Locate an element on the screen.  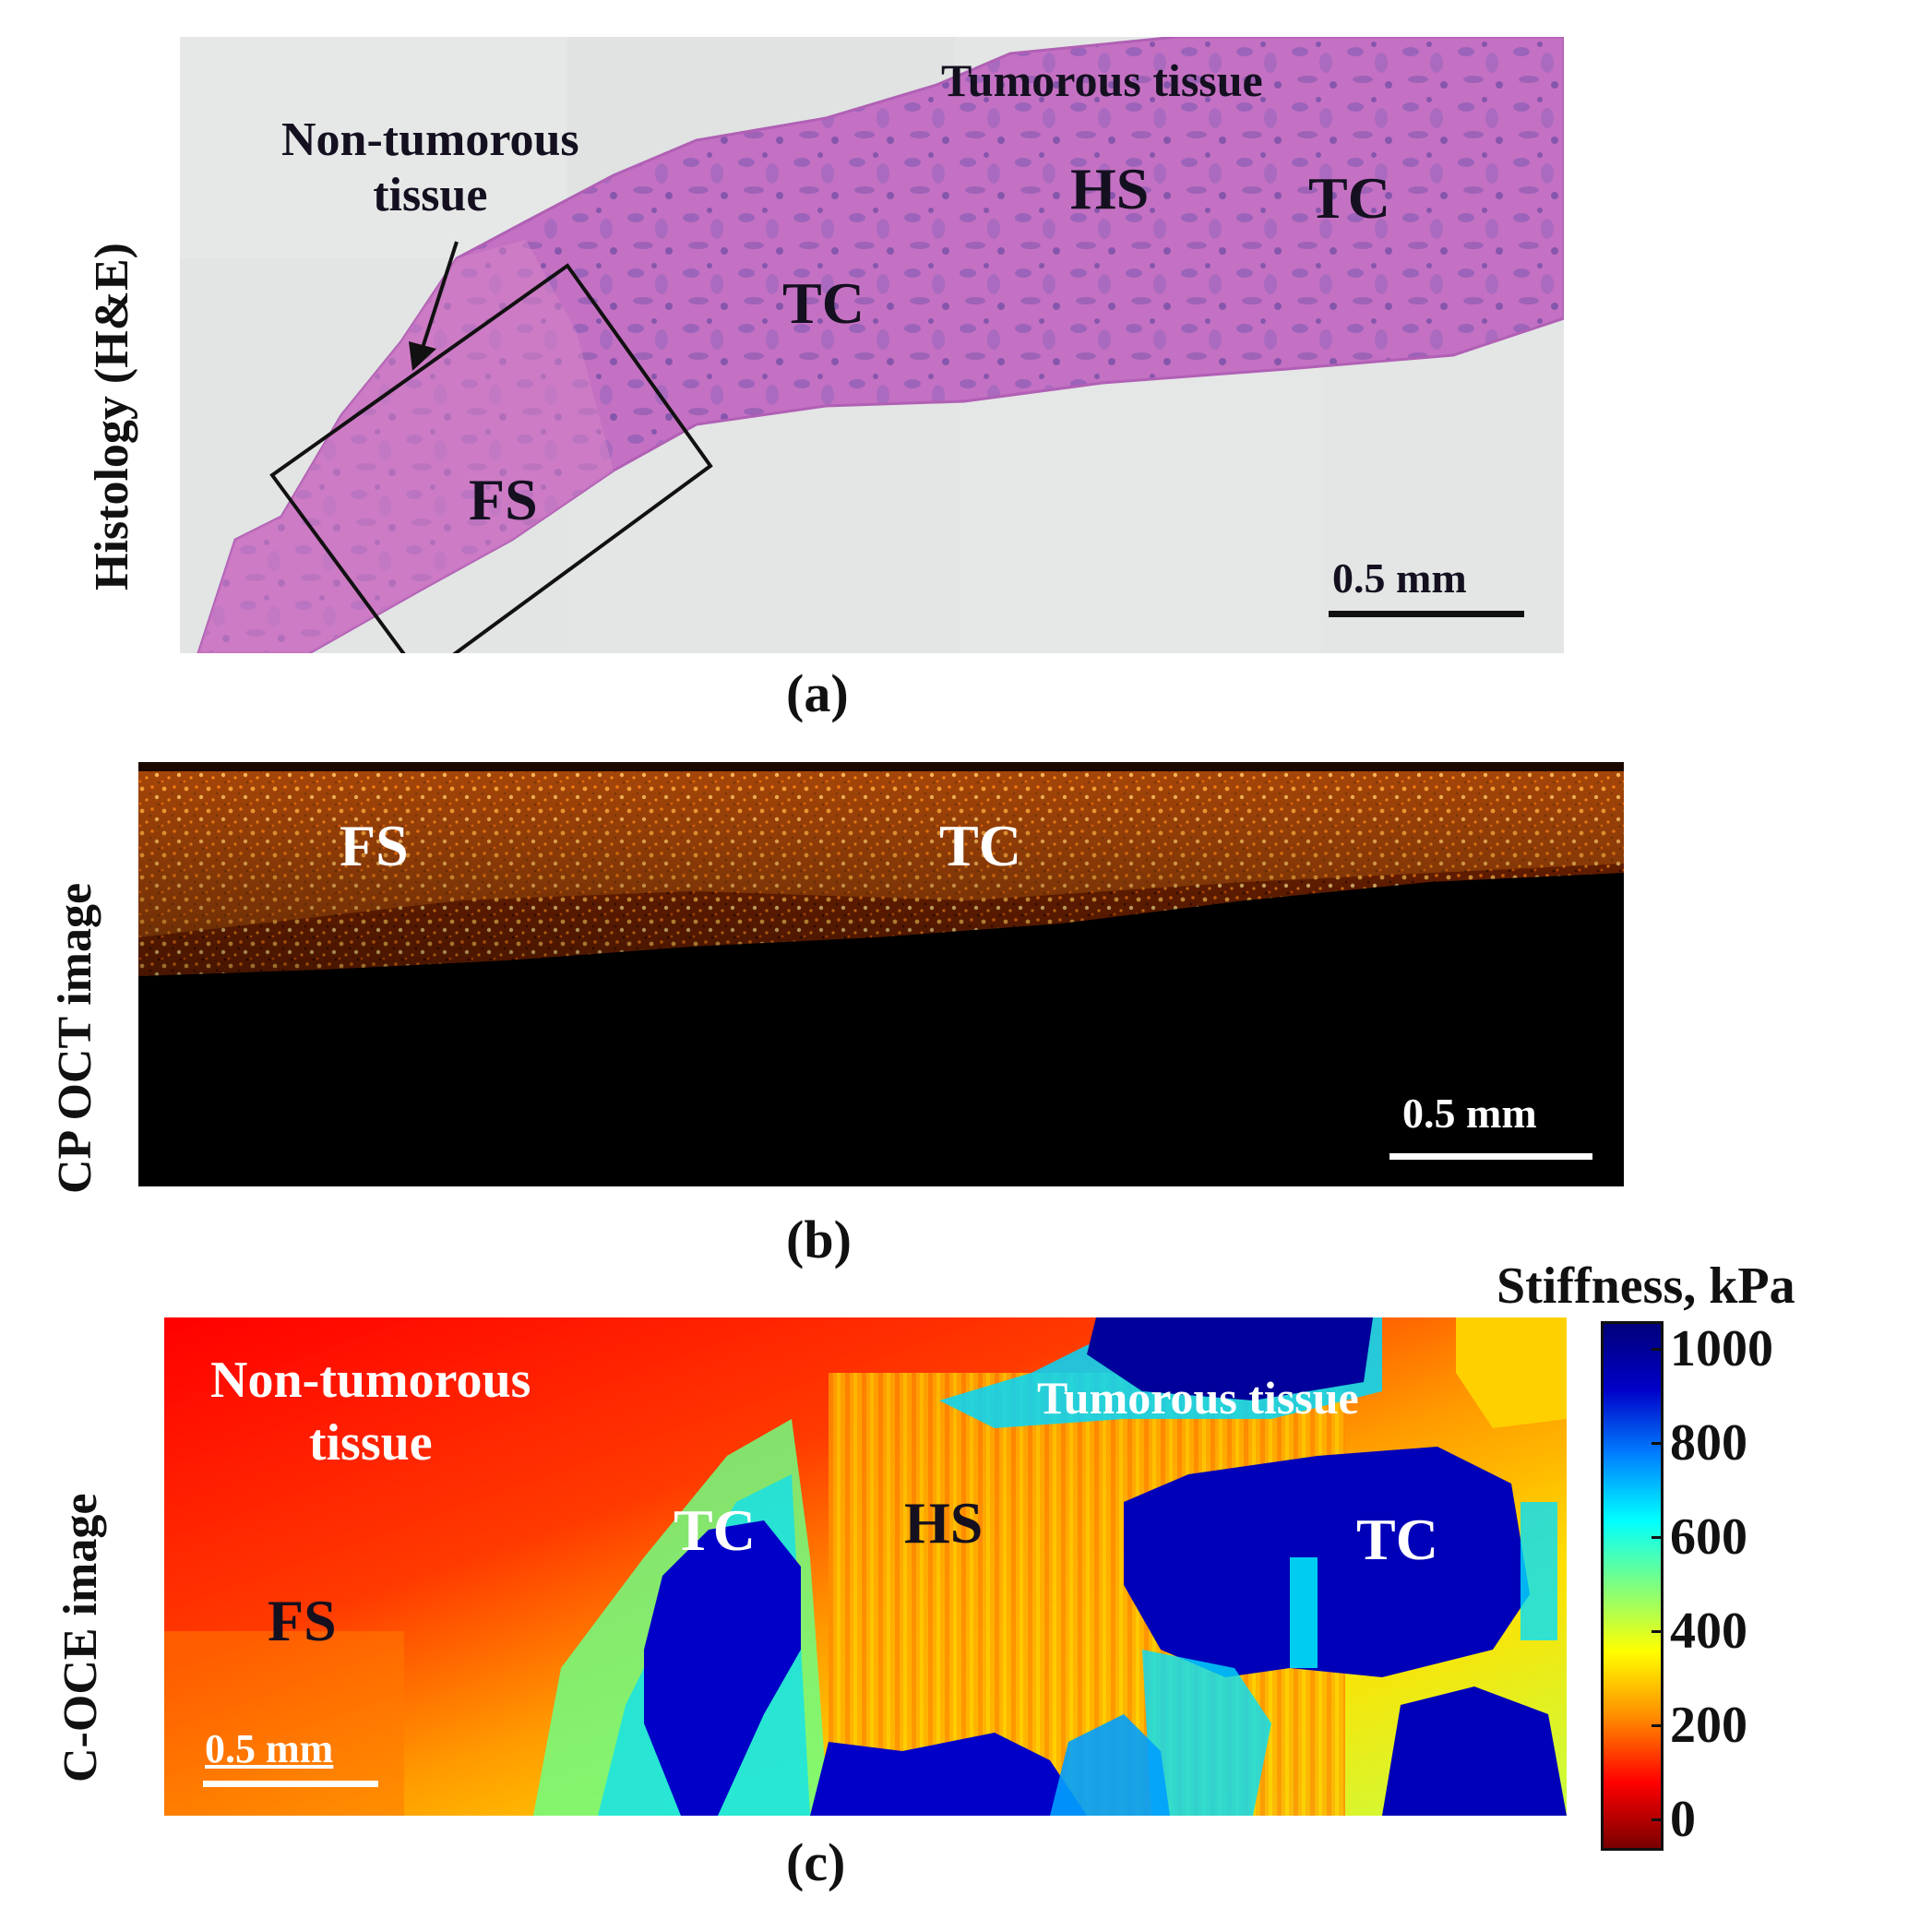
panel-b-label-fs: FS is located at coordinates (375, 846).